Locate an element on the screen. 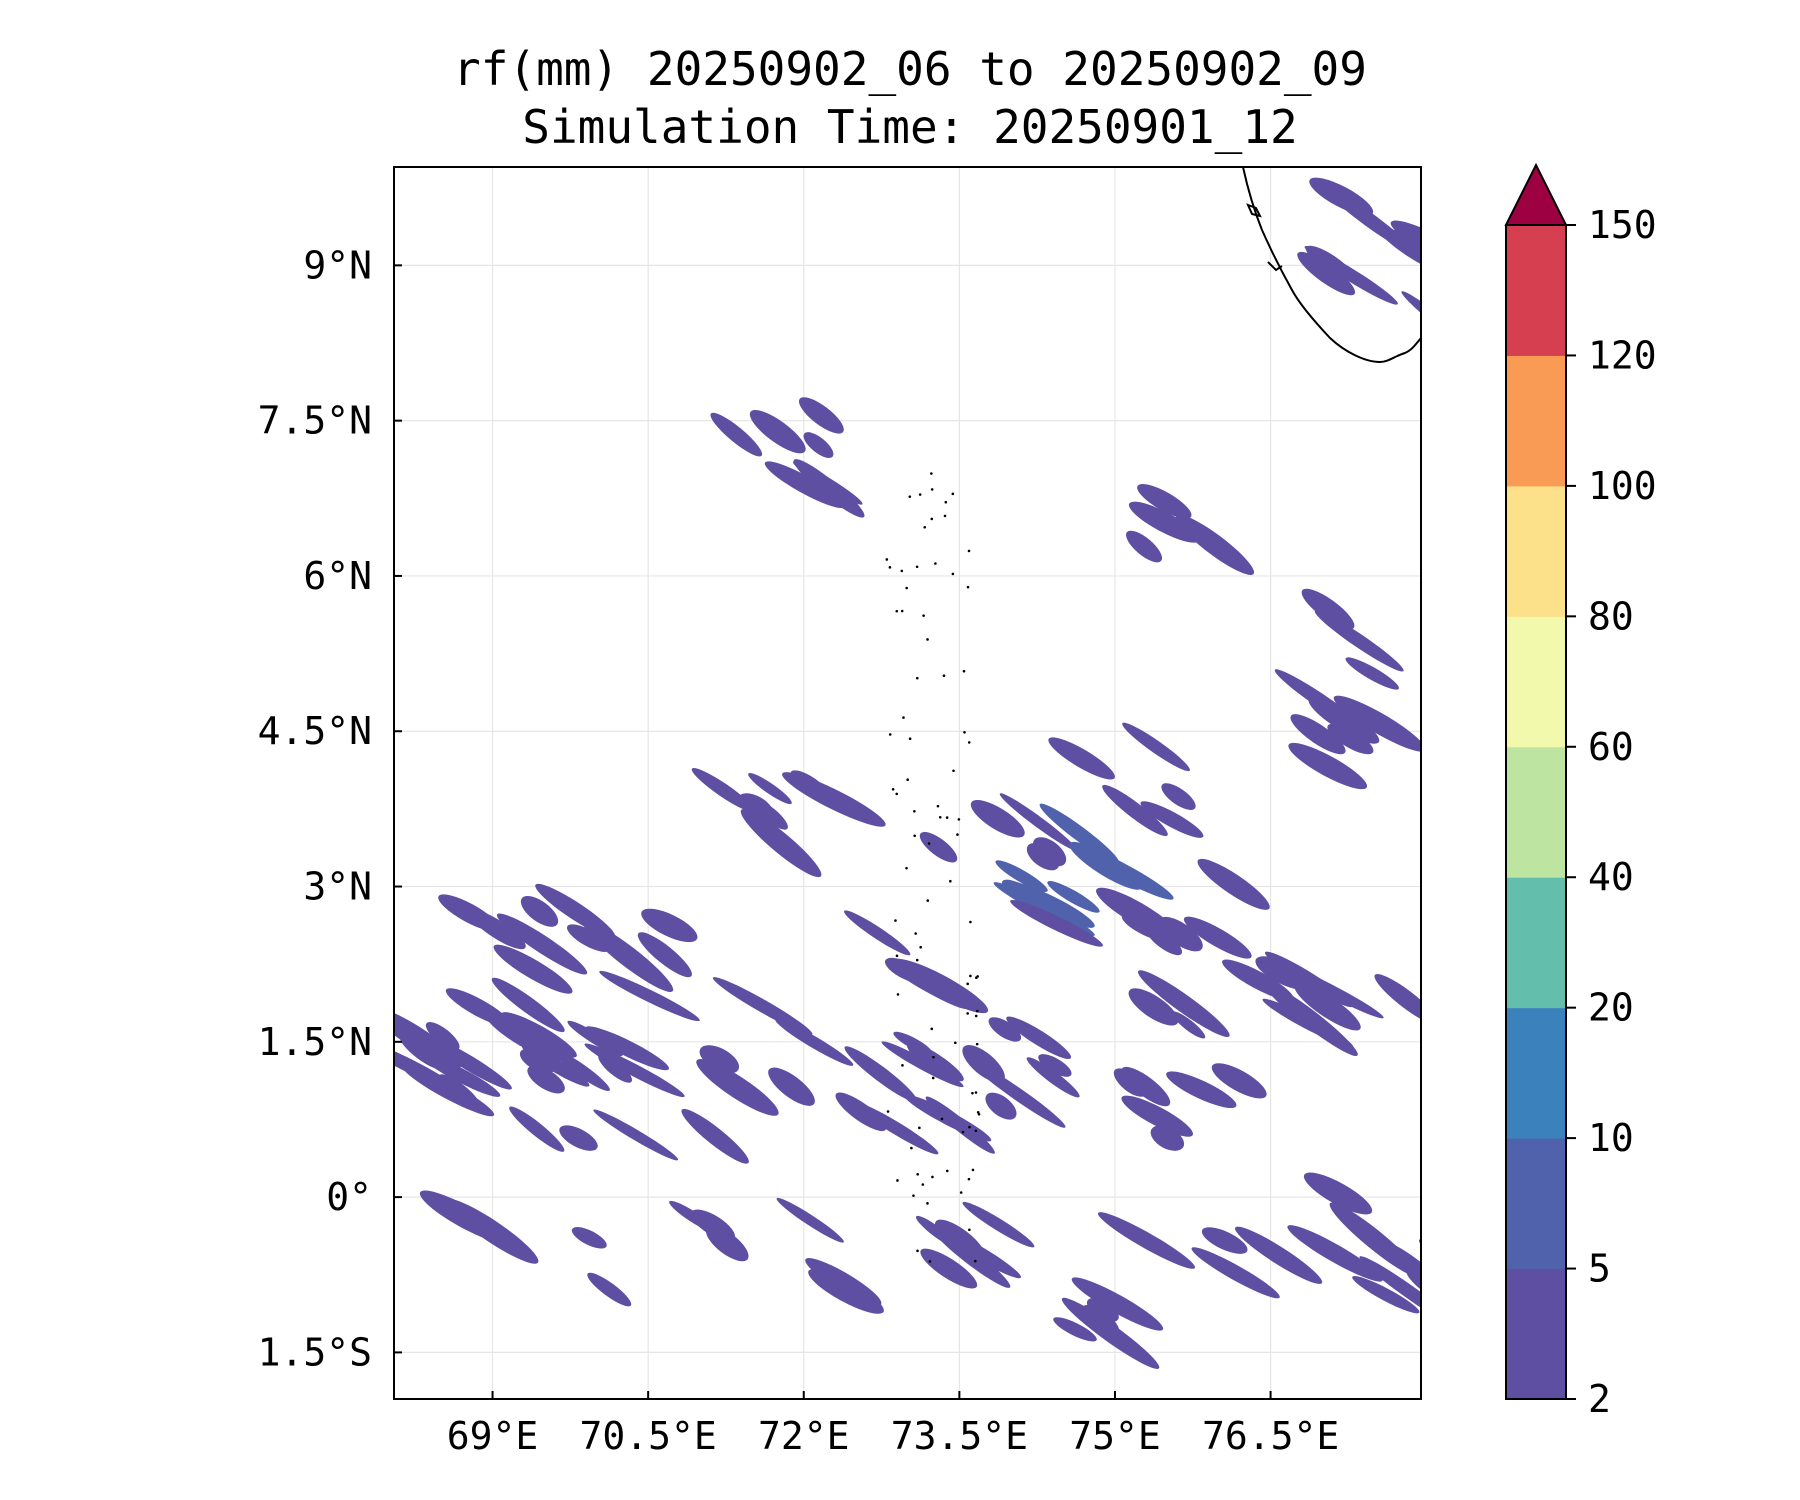 The width and height of the screenshot is (1800, 1500). colorbar-frame is located at coordinates (1536, 812).